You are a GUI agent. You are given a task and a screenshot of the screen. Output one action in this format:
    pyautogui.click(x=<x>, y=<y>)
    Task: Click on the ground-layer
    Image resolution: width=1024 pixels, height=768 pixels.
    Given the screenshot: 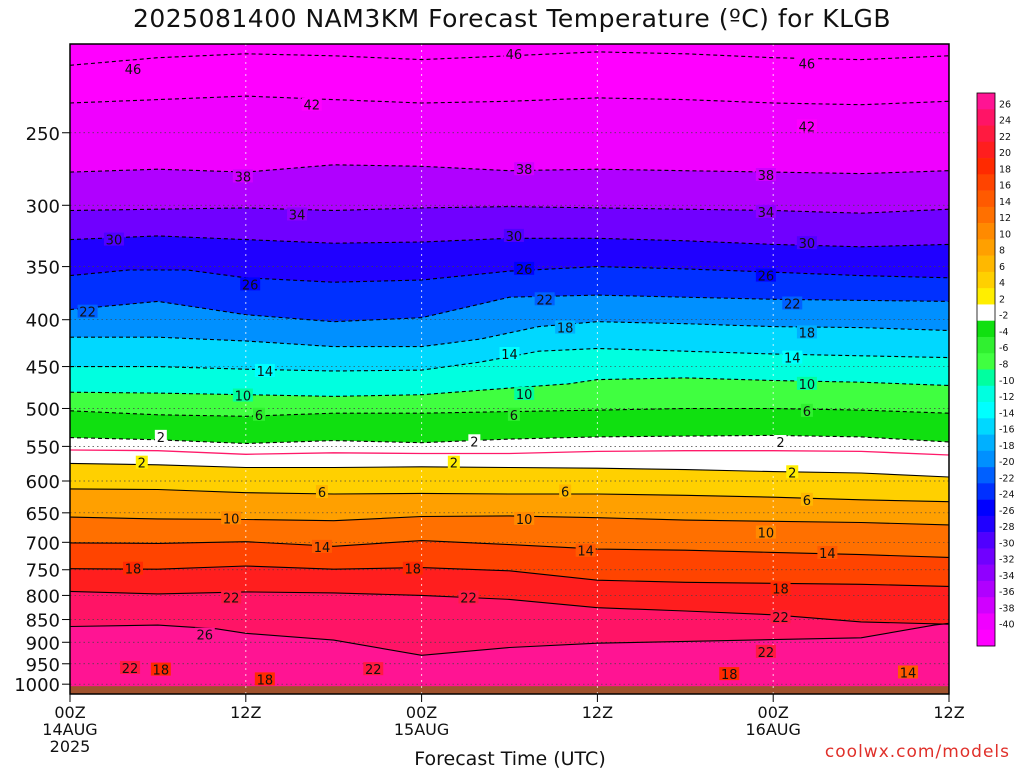 What is the action you would take?
    pyautogui.click(x=509, y=690)
    